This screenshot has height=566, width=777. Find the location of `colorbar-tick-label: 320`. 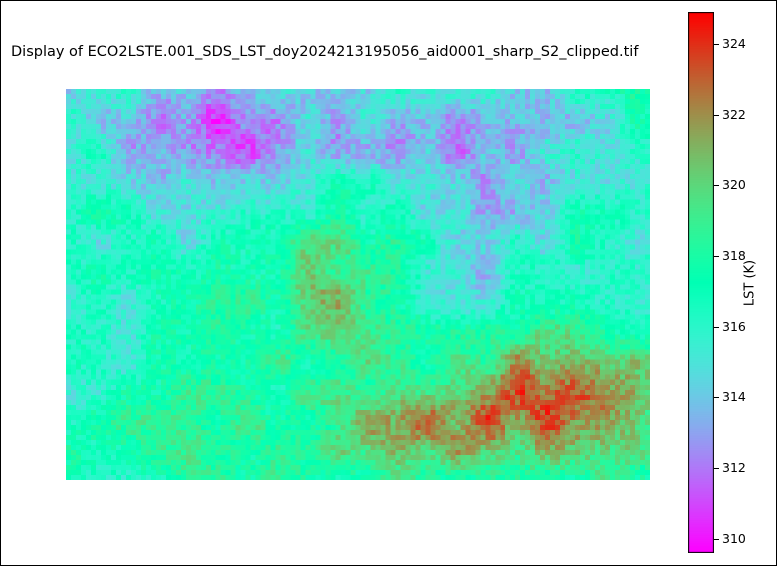

colorbar-tick-label: 320 is located at coordinates (734, 185).